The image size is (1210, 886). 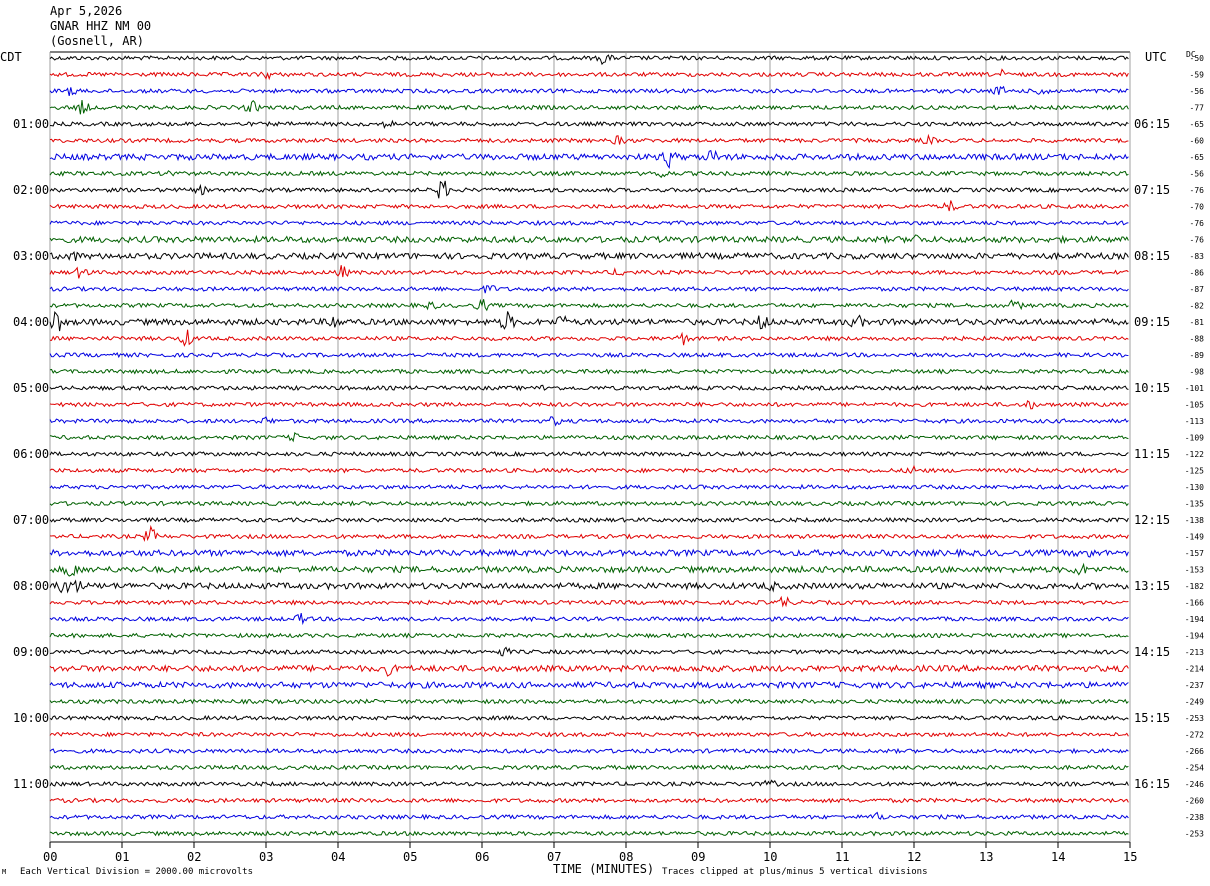 I want to click on x-tick-label: 09, so click(x=698, y=857).